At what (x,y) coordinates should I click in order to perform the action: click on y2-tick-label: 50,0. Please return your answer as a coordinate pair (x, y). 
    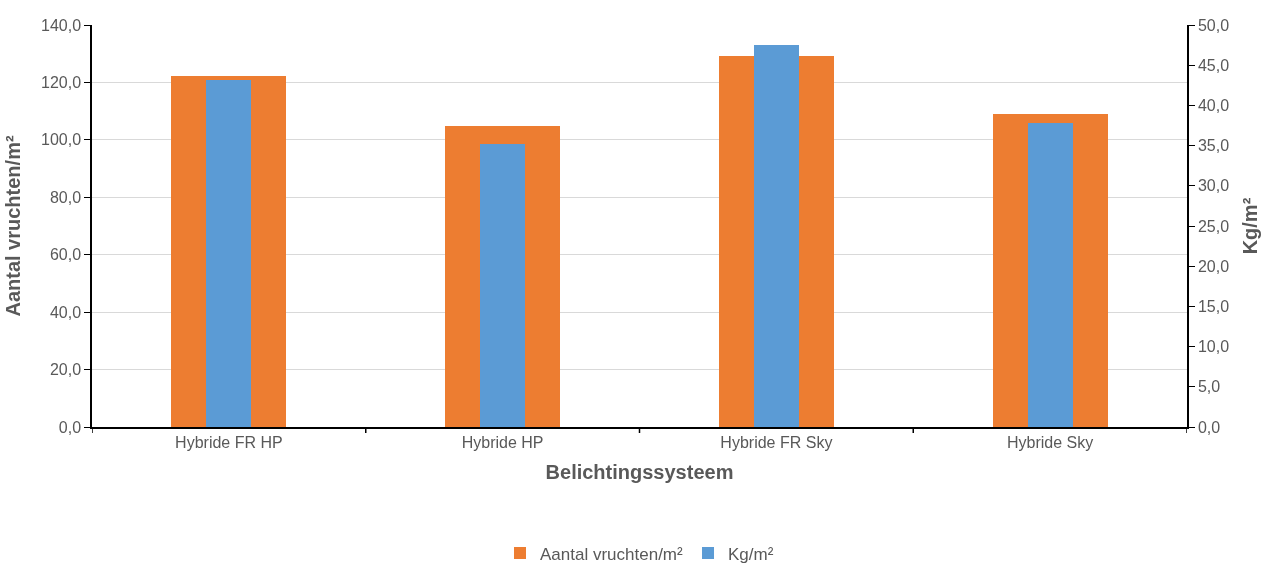
    Looking at the image, I should click on (1213, 25).